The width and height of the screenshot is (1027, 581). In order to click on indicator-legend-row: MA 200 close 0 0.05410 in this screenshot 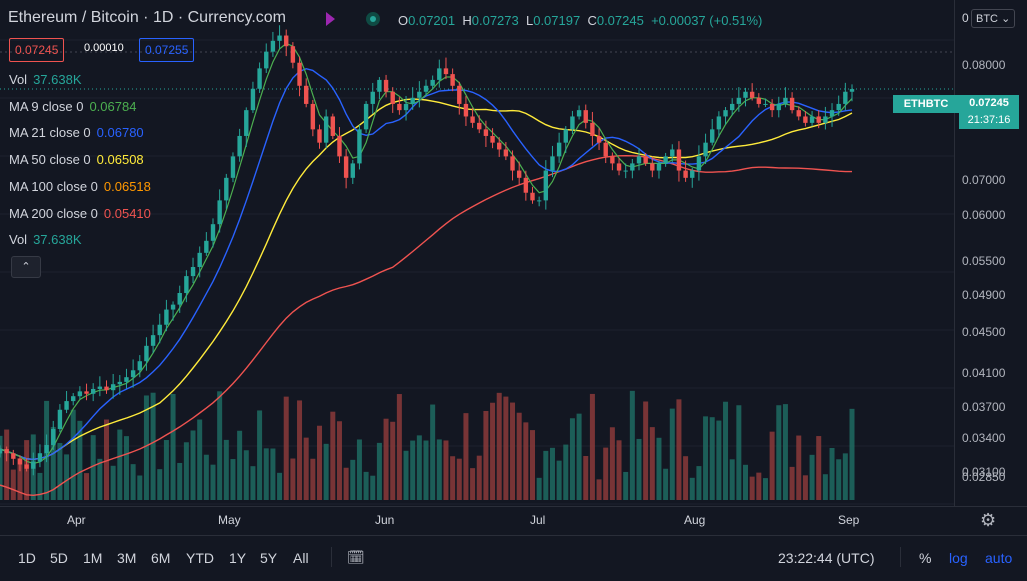, I will do `click(80, 213)`.